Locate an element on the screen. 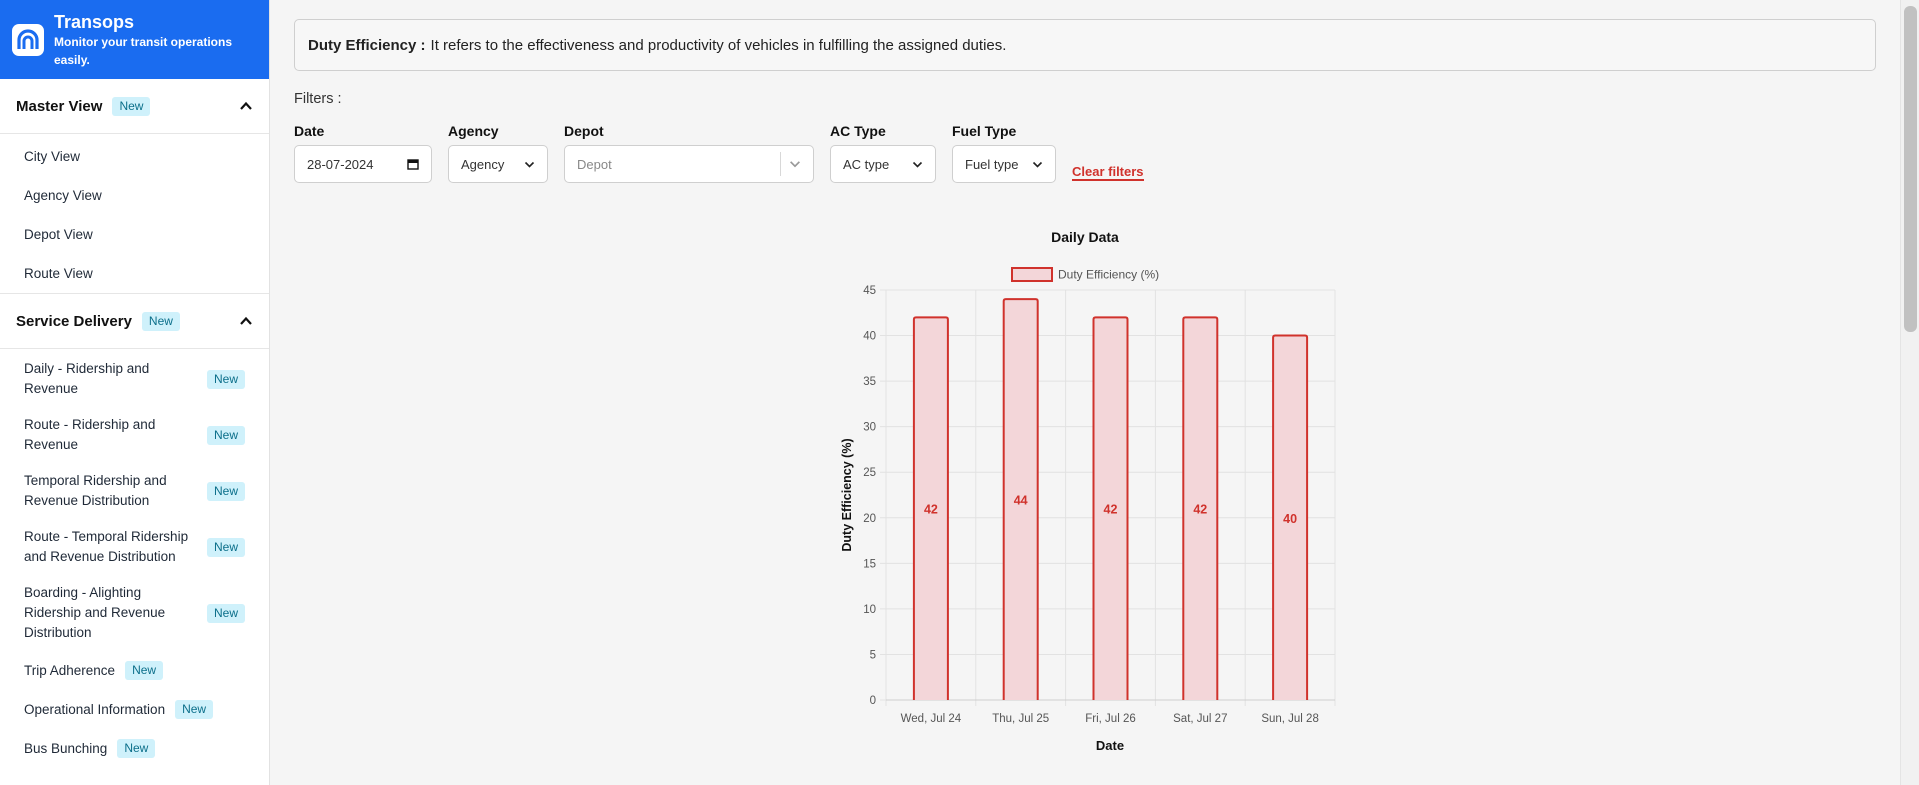  sidebar-item-label: Operational Information is located at coordinates (95, 709).